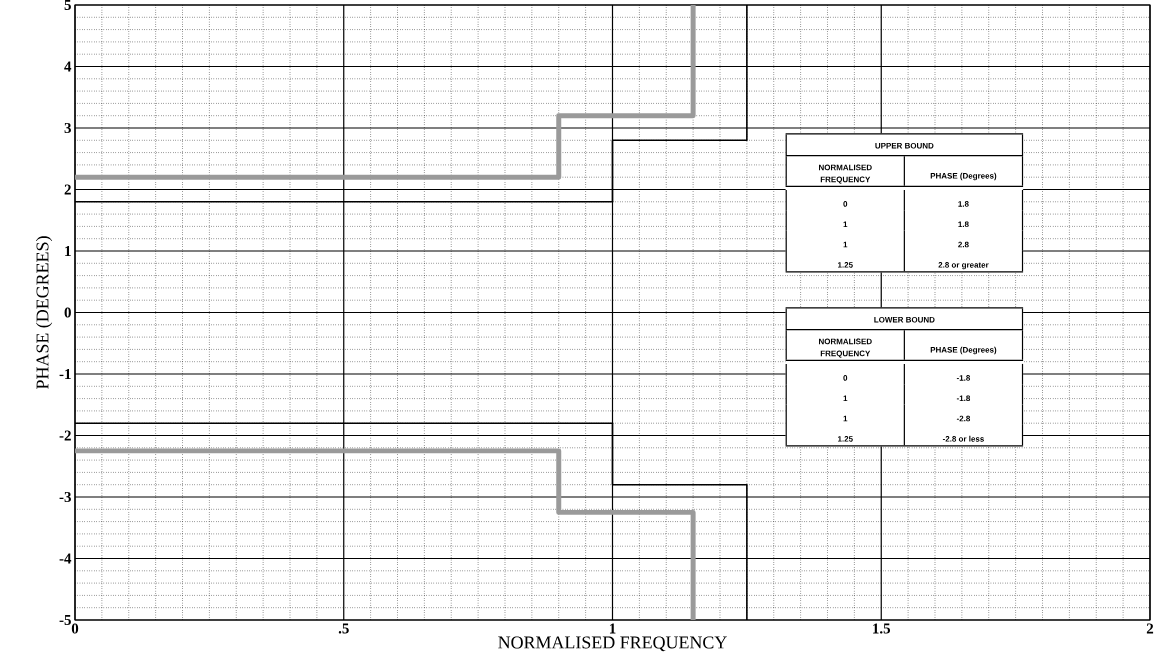 Image resolution: width=1165 pixels, height=660 pixels. What do you see at coordinates (65, 374) in the screenshot?
I see `y-tick-label: -1` at bounding box center [65, 374].